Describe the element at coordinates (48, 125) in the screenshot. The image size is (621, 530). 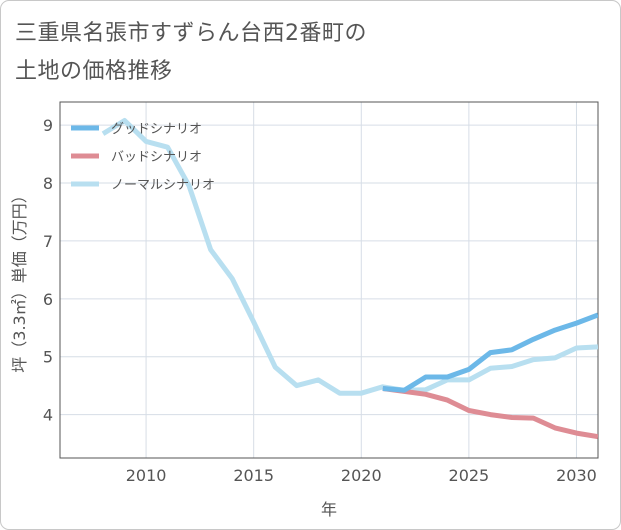
I see `y-tick-label: 9` at that location.